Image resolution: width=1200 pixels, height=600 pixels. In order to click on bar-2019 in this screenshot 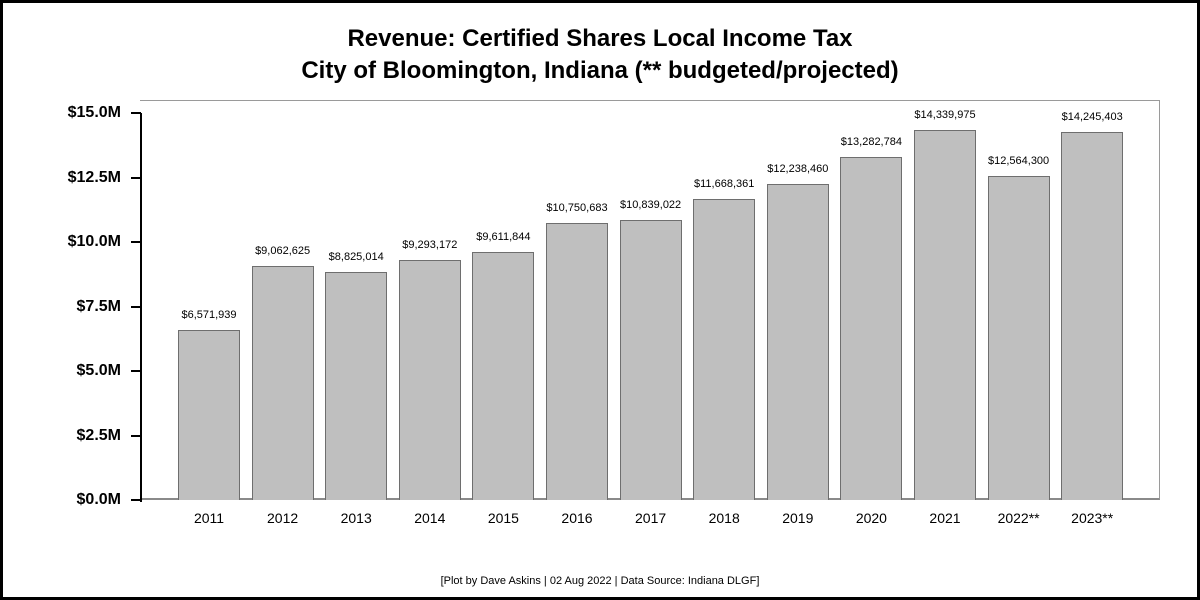, I will do `click(797, 342)`.